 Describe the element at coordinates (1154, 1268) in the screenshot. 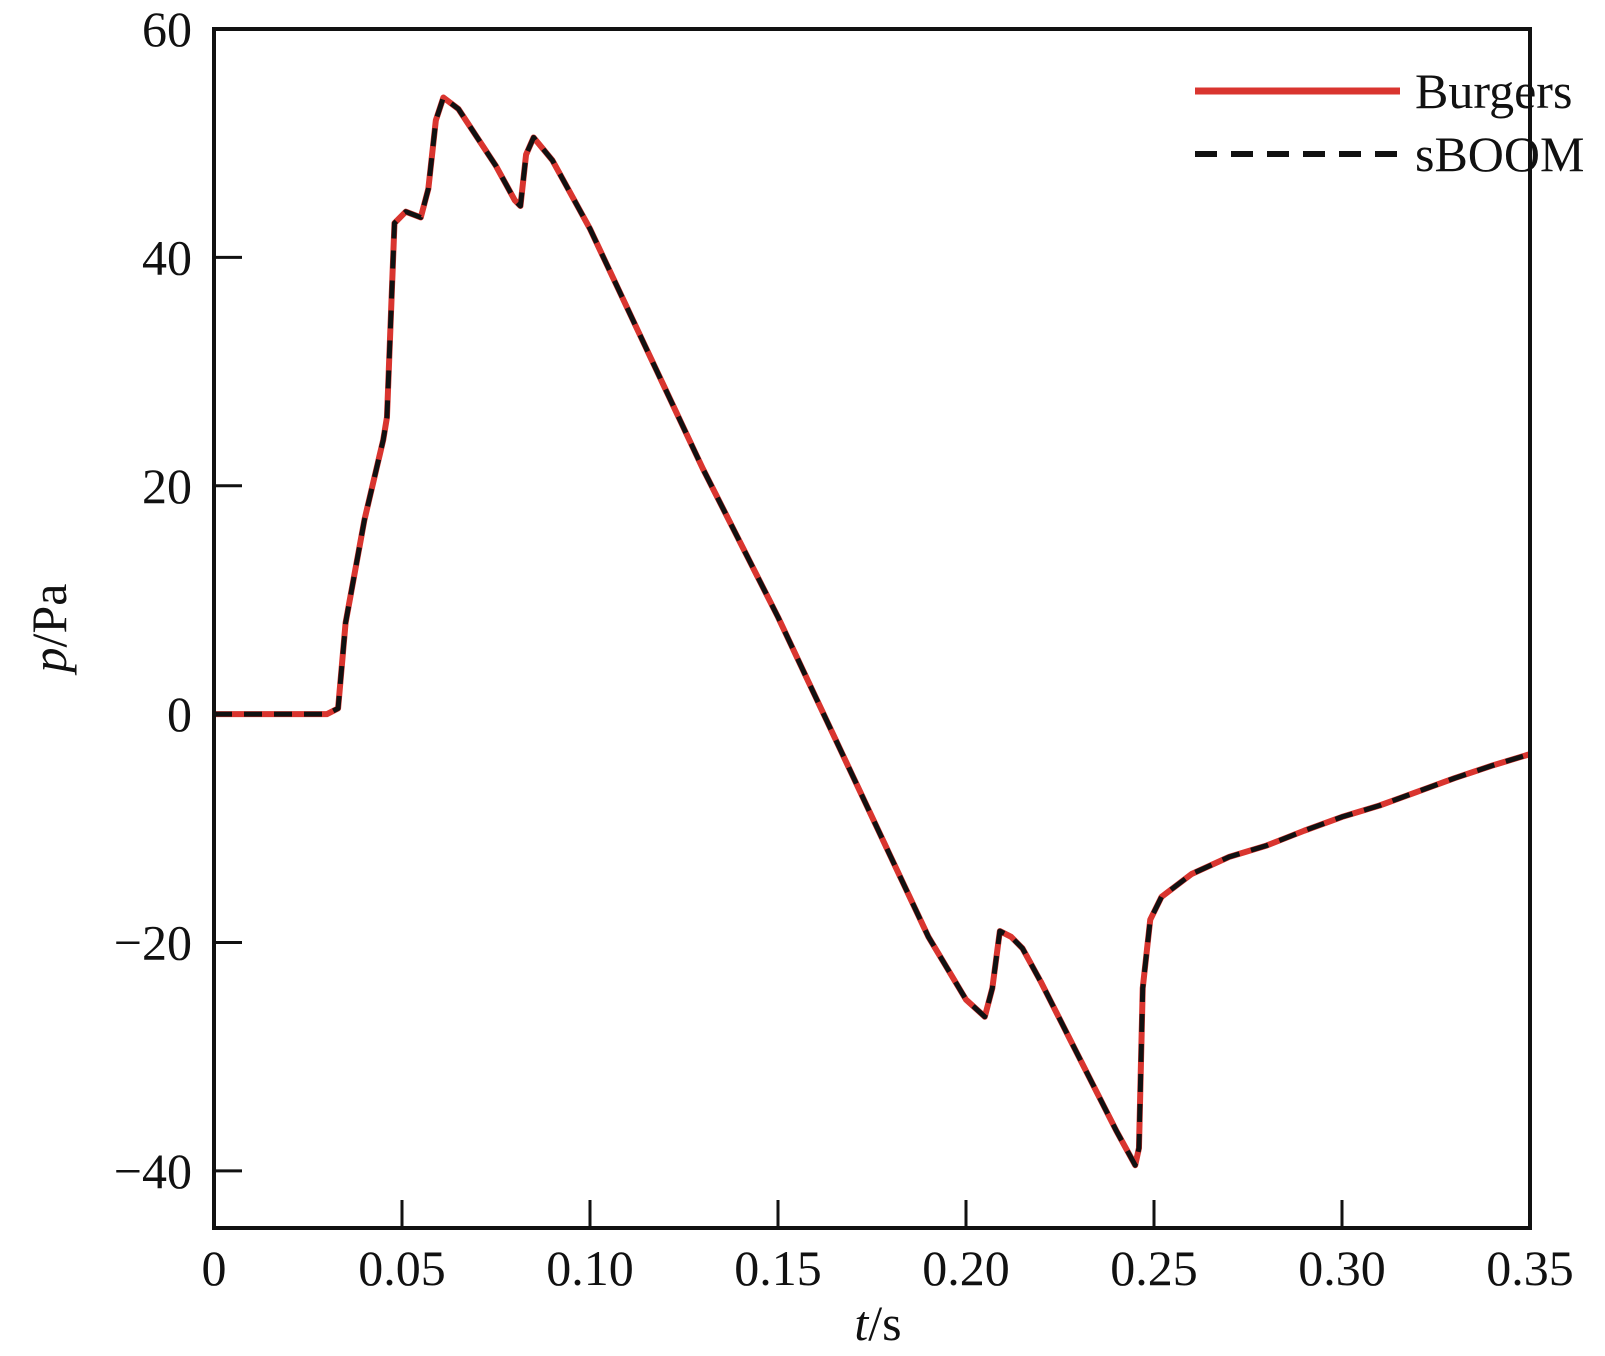

I see `x-tick-label: 0.25` at that location.